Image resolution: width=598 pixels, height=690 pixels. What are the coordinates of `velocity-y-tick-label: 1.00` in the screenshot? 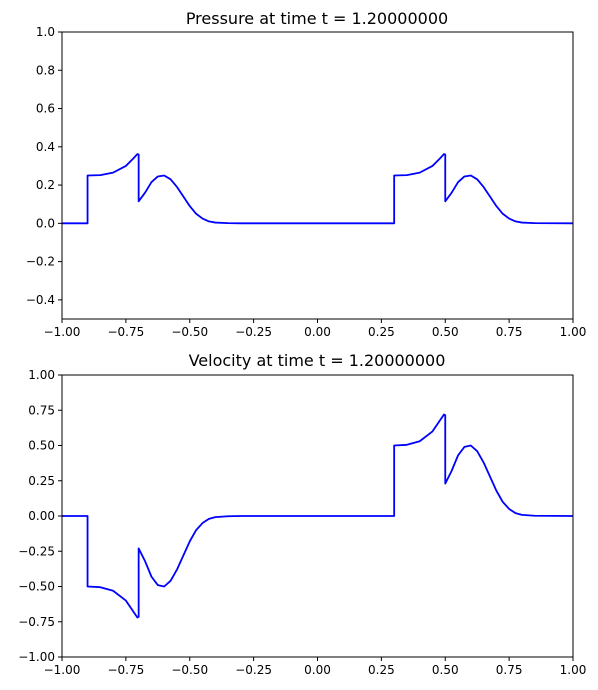 It's located at (41, 375).